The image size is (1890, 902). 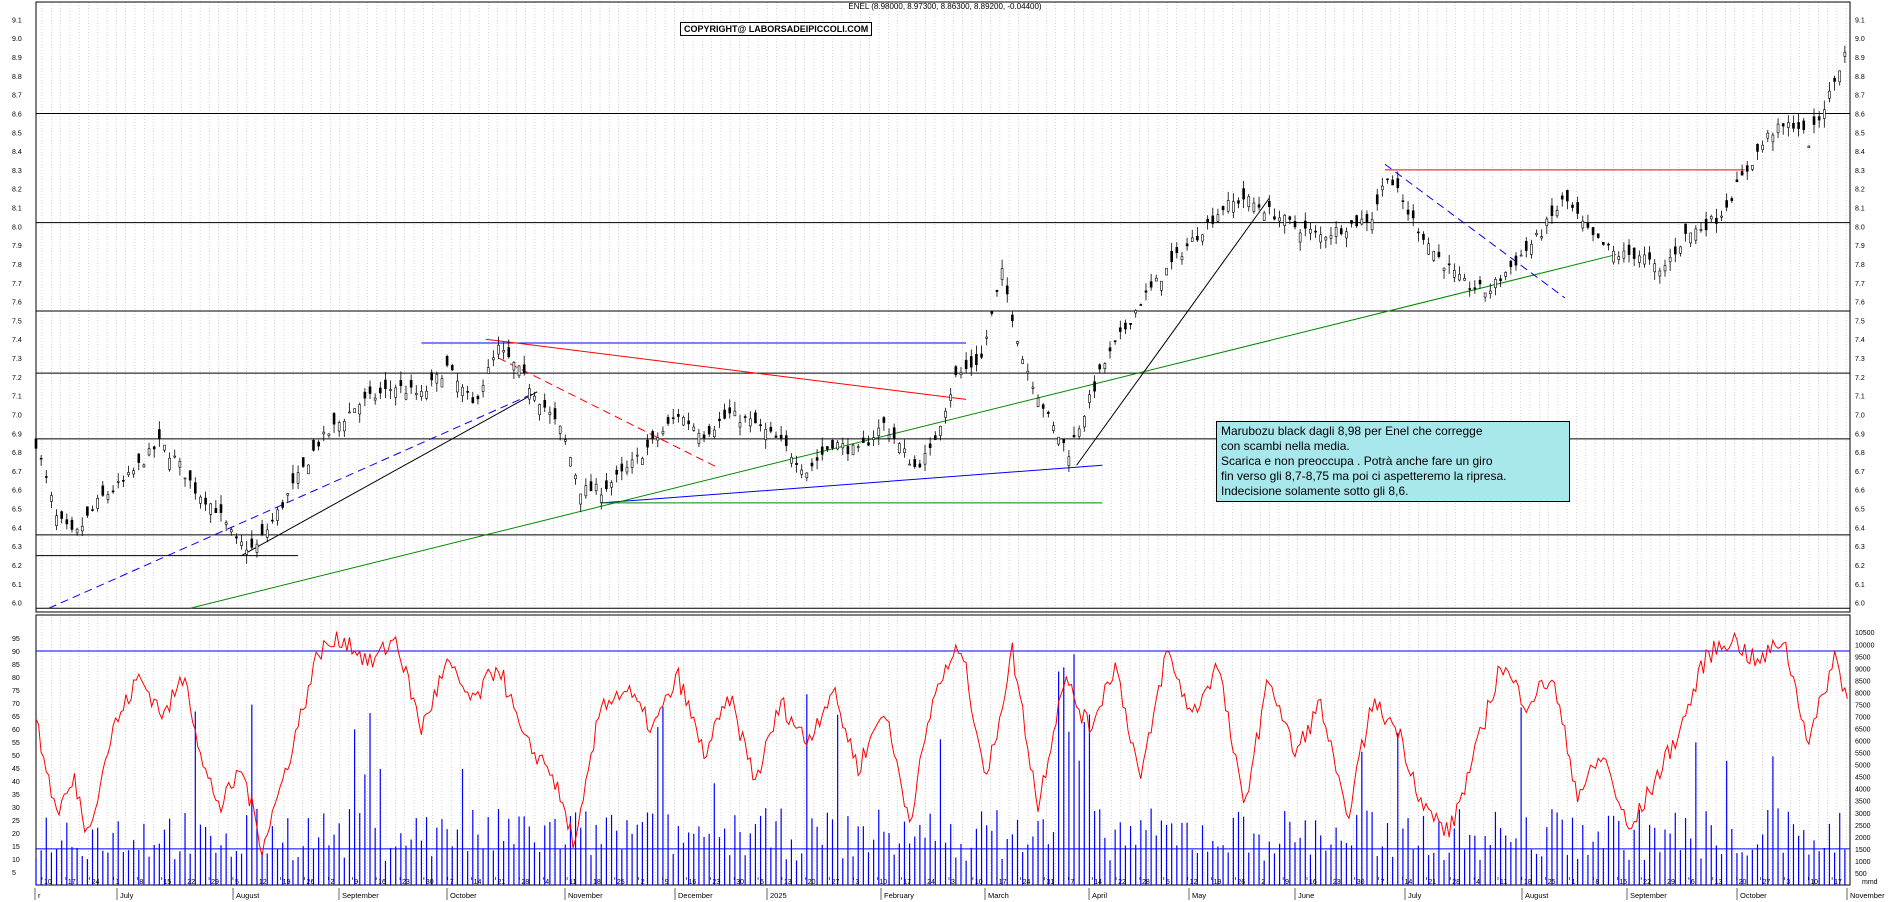 I want to click on volume-tick: 7000, so click(x=1863, y=717).